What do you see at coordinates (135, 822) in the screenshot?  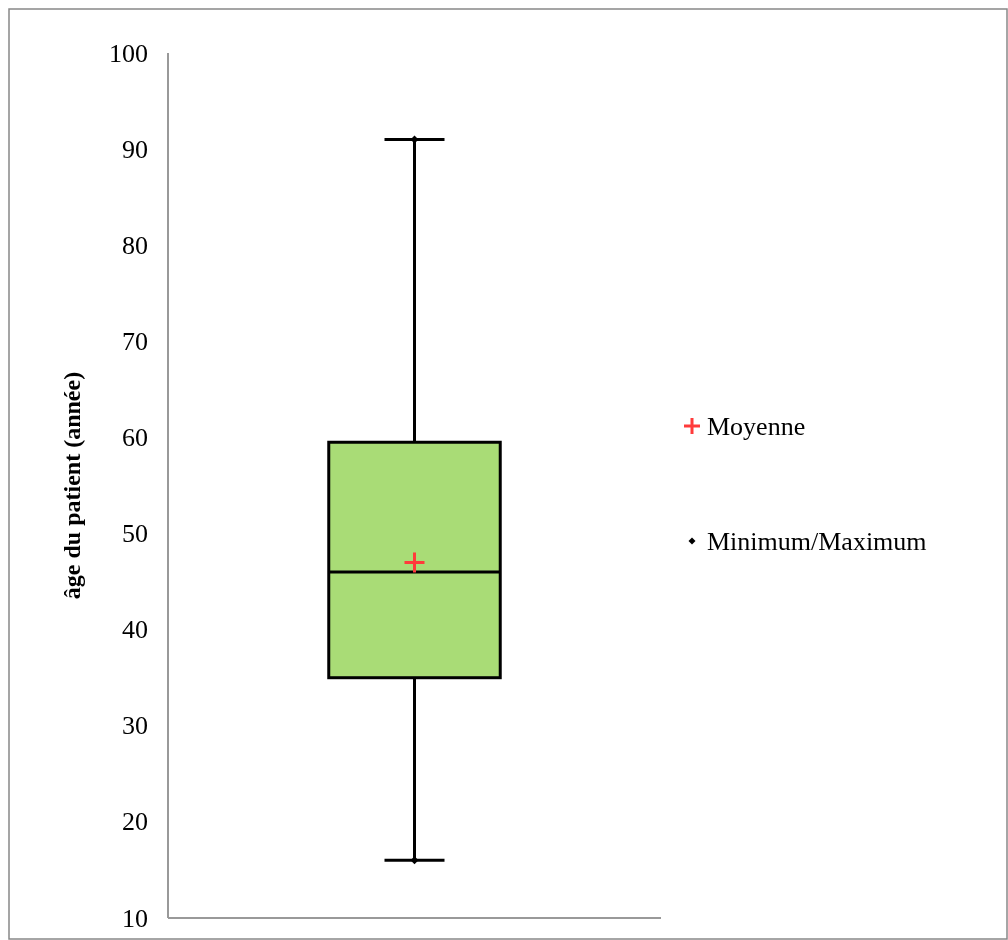 I see `y-tick-label: 20` at bounding box center [135, 822].